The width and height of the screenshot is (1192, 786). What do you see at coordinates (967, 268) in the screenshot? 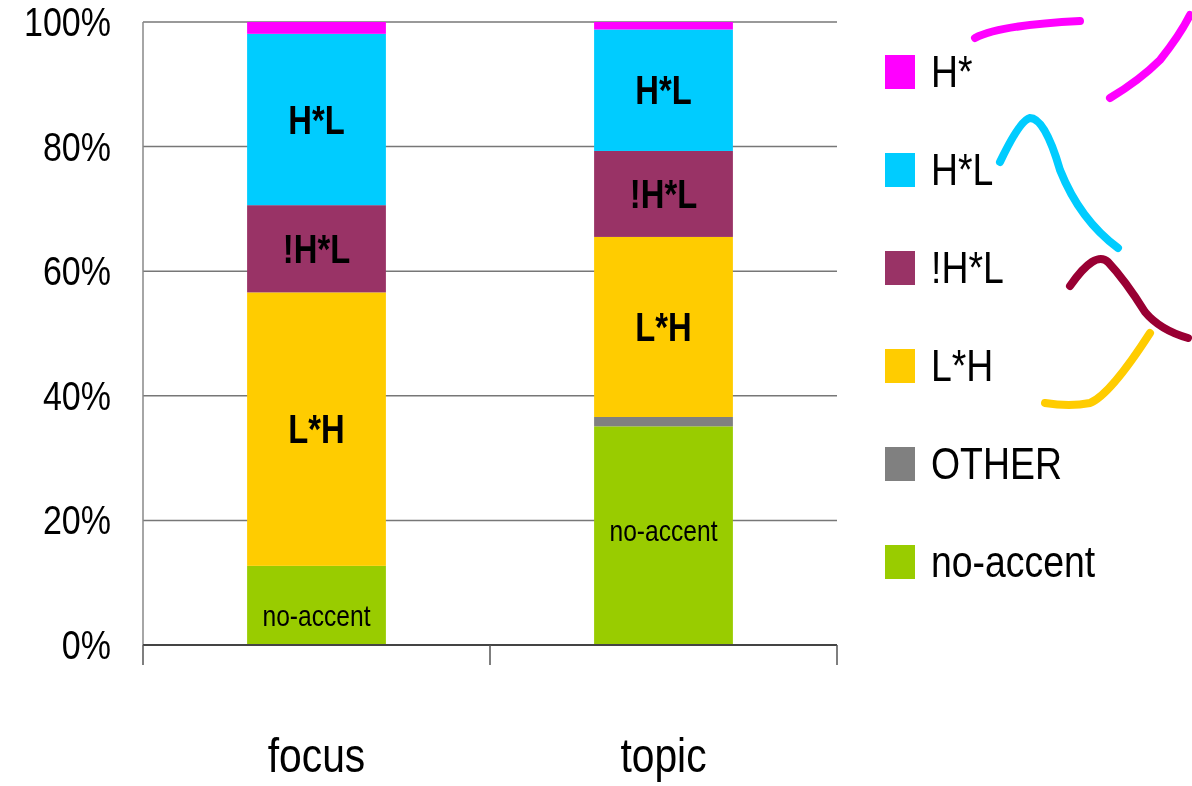
I see `legend-label: !H*L` at bounding box center [967, 268].